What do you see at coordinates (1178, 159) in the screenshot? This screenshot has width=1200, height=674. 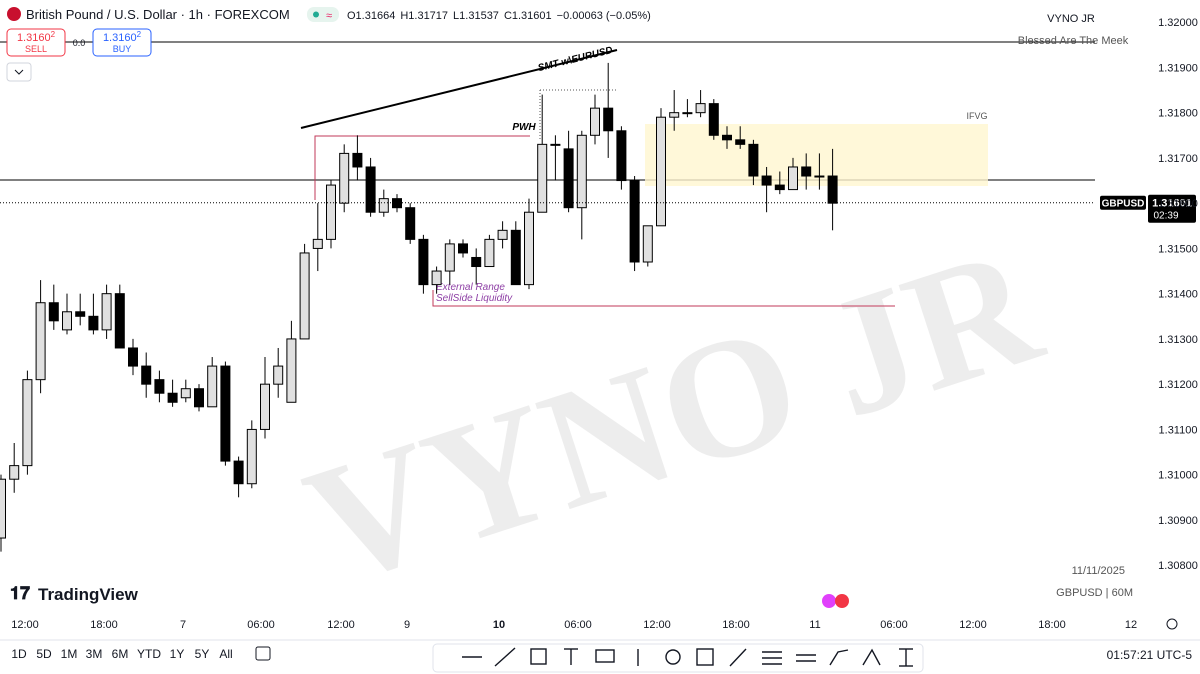 I see `y-tick-label: 1.31700` at bounding box center [1178, 159].